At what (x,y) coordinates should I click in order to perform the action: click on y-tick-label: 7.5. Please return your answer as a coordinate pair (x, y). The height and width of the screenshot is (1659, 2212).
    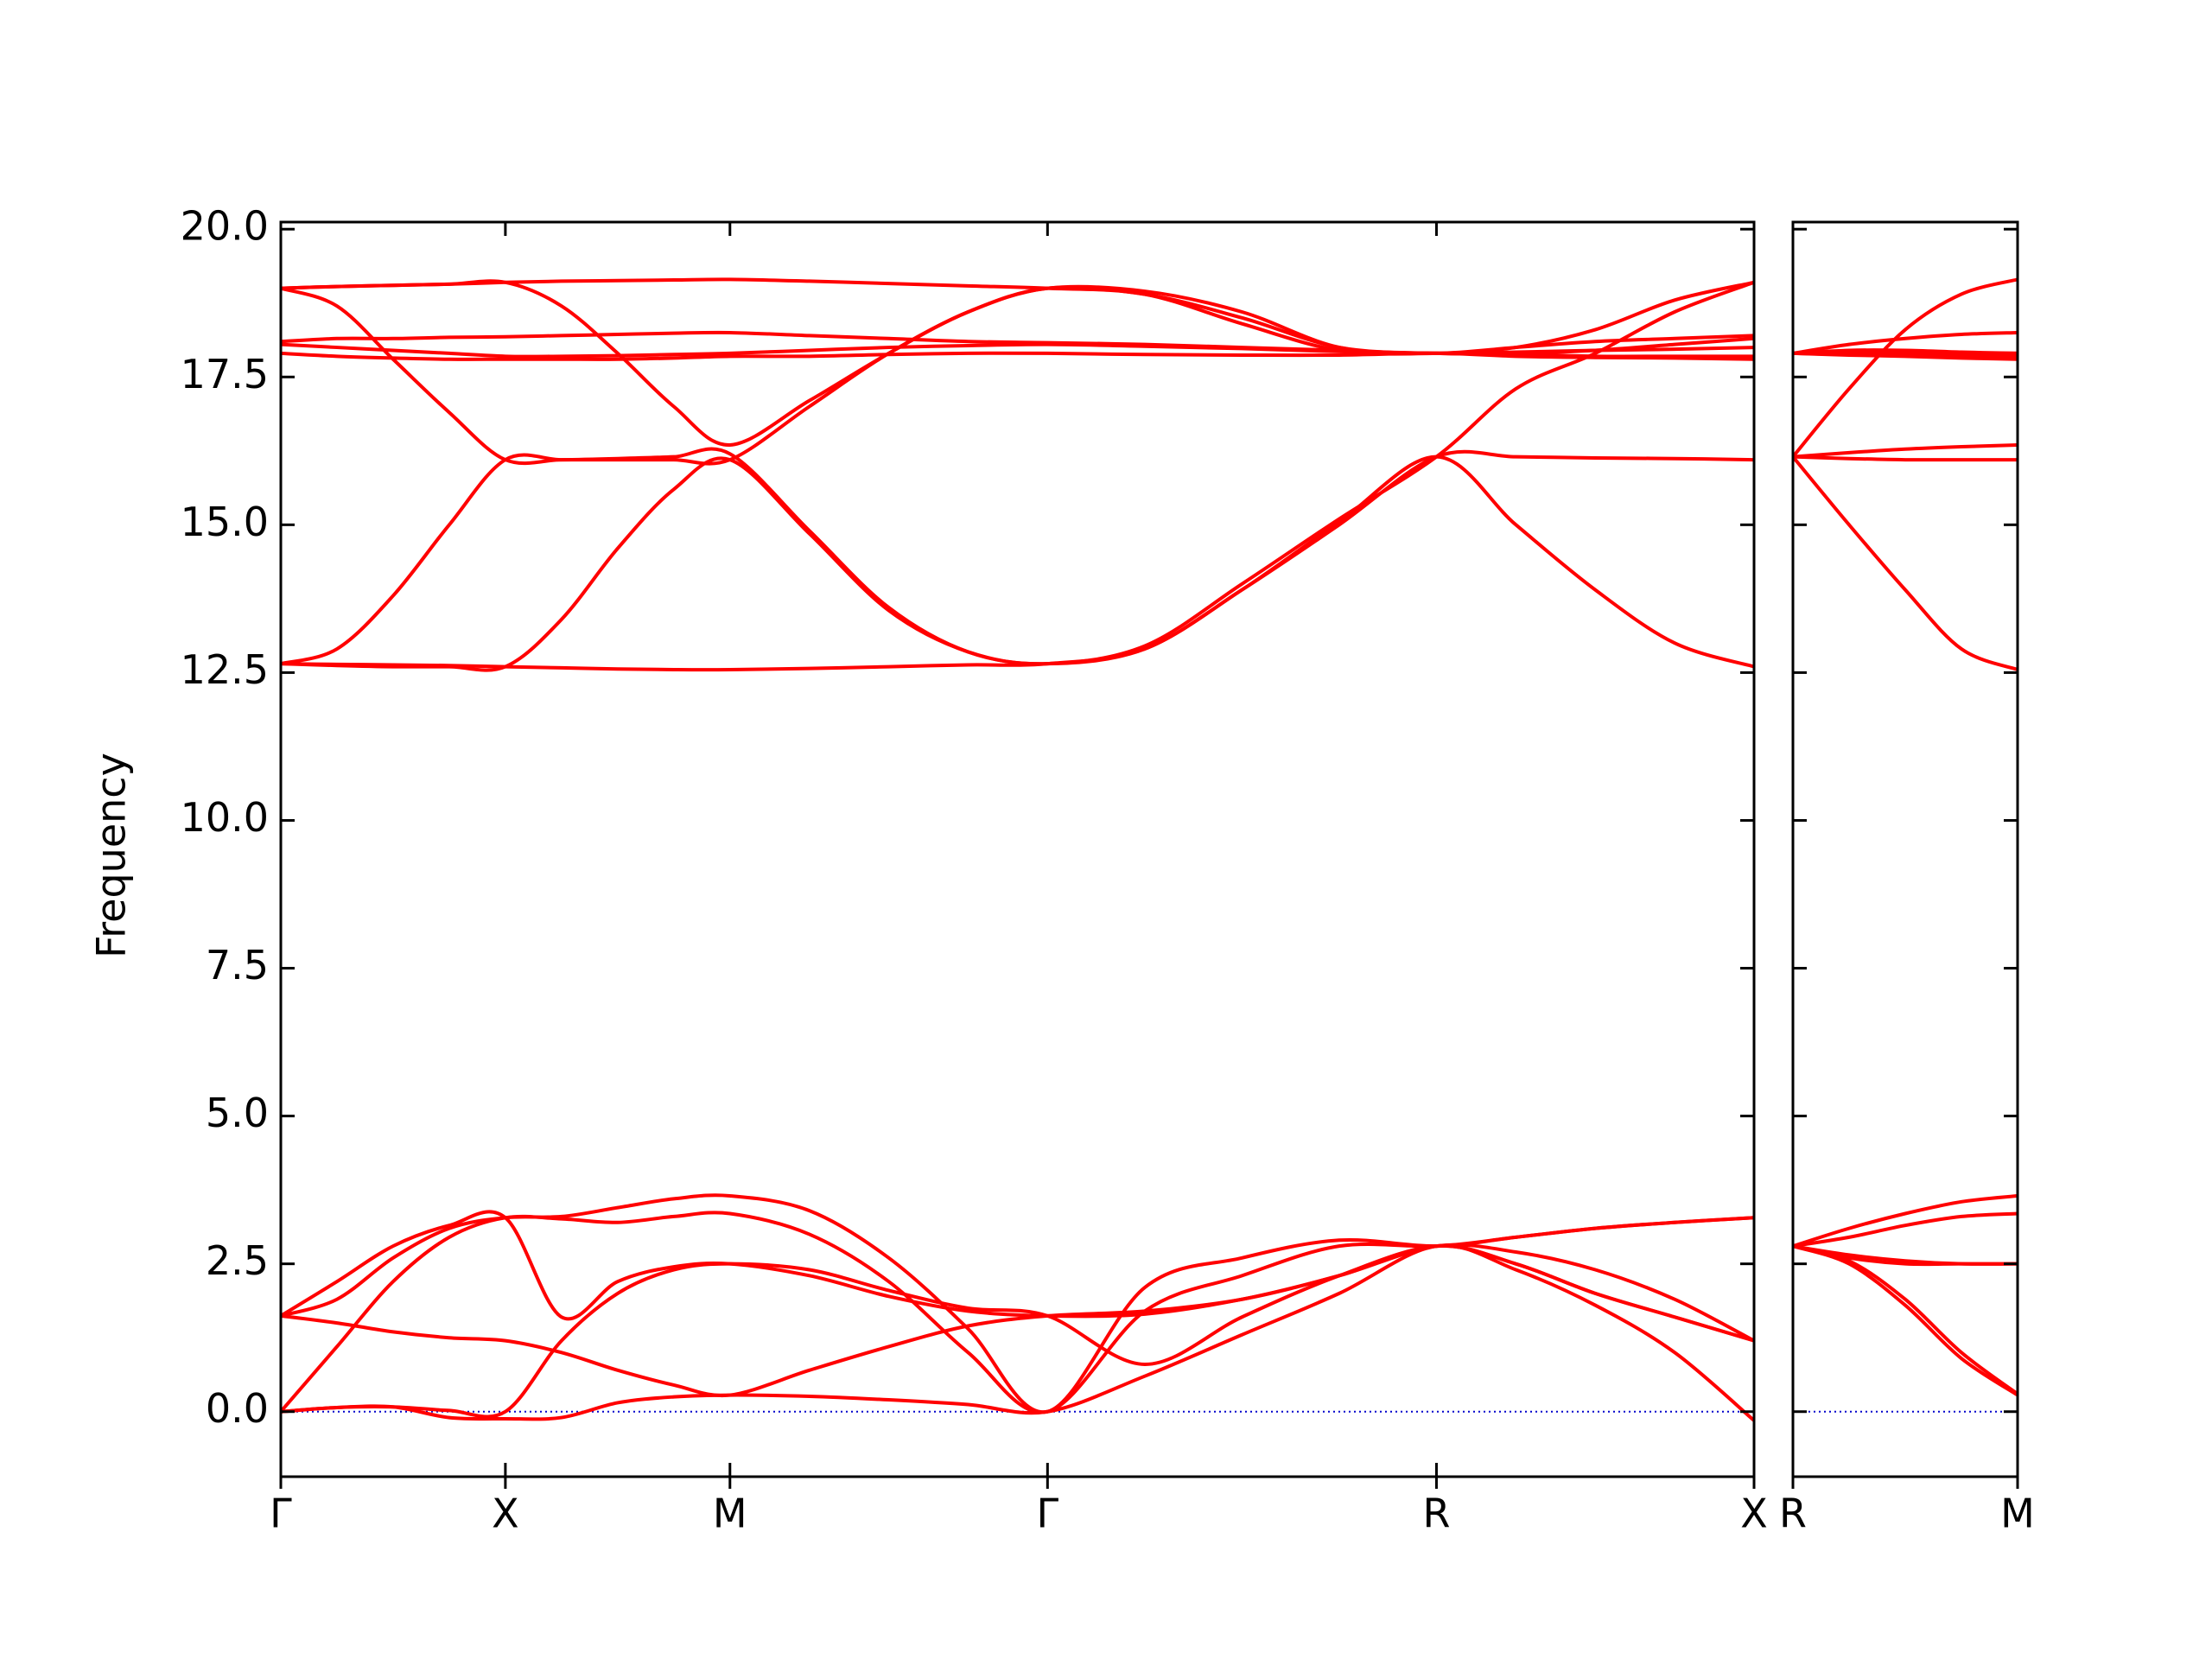
    Looking at the image, I should click on (237, 965).